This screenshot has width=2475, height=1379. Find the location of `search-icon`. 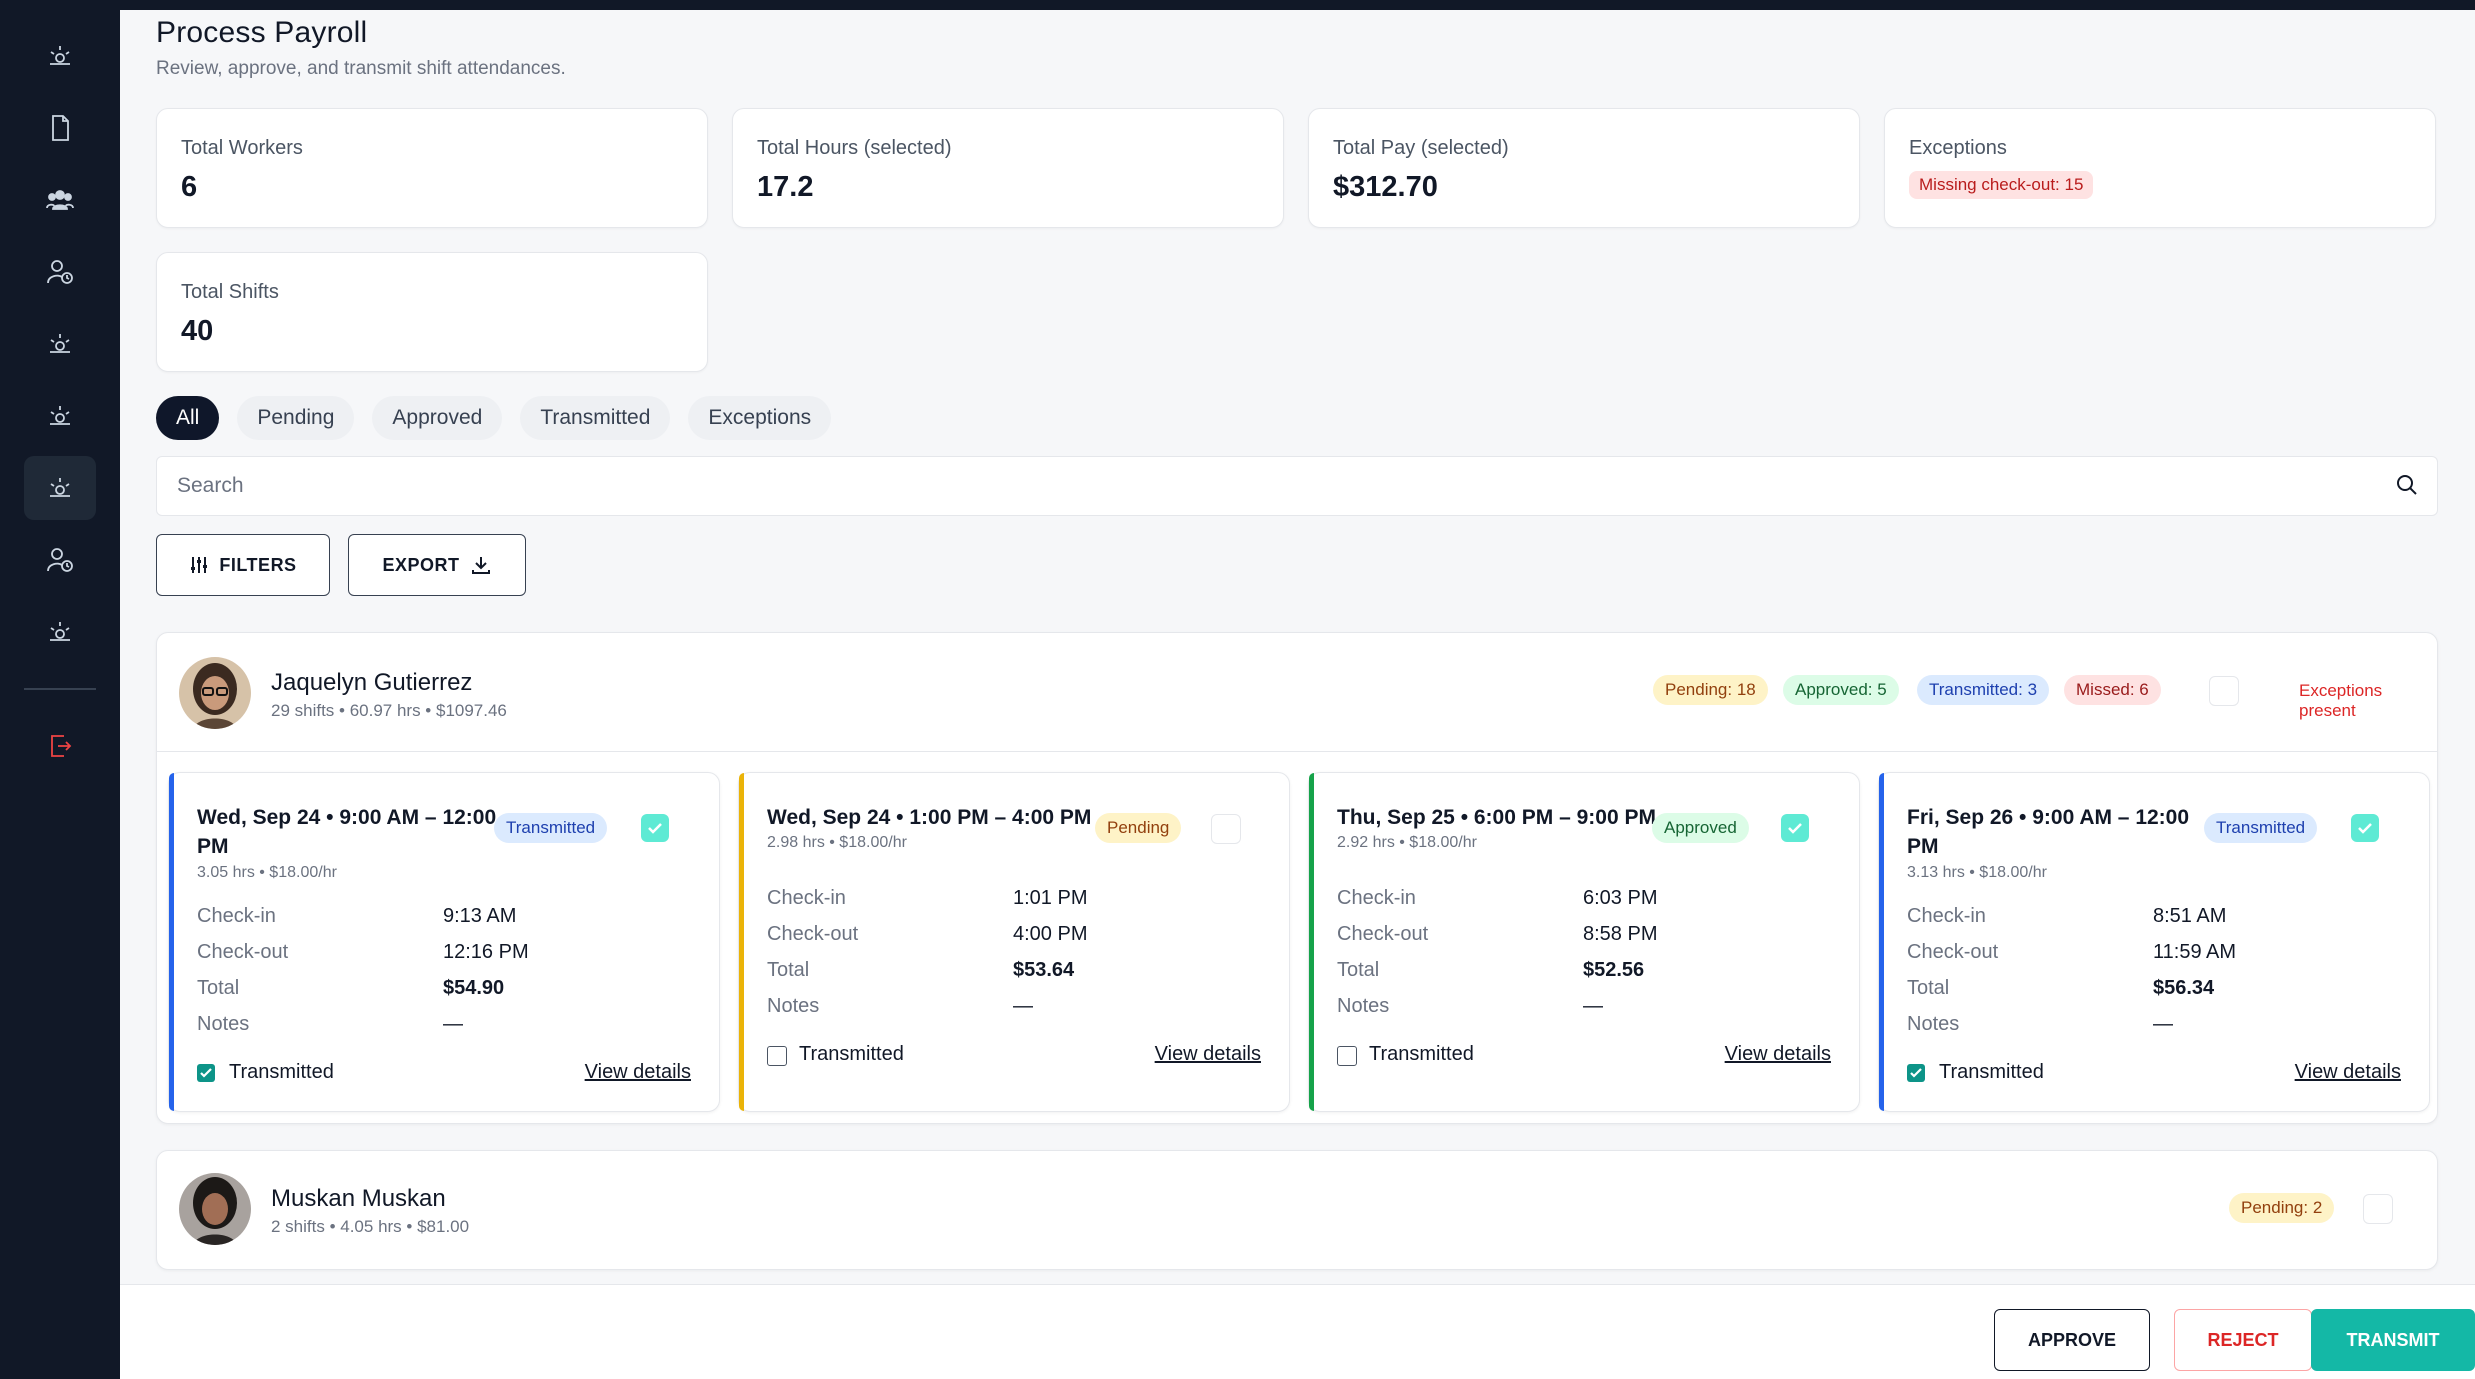

search-icon is located at coordinates (2407, 485).